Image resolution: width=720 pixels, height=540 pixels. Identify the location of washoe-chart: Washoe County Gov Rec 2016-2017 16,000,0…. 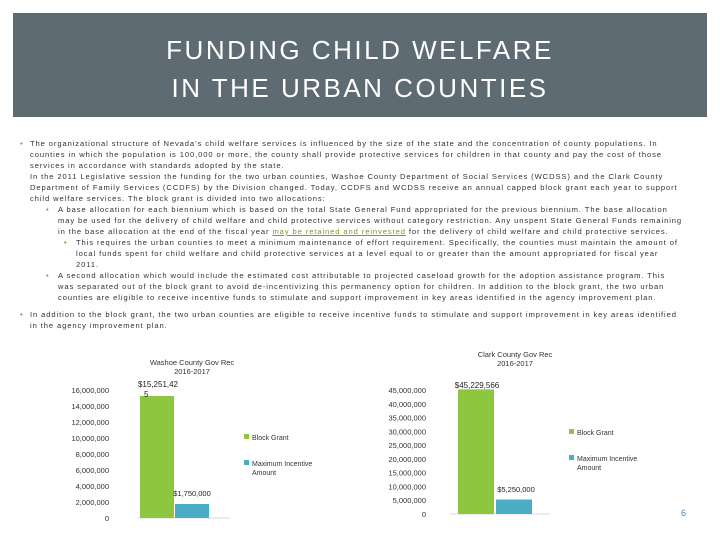
(191, 440).